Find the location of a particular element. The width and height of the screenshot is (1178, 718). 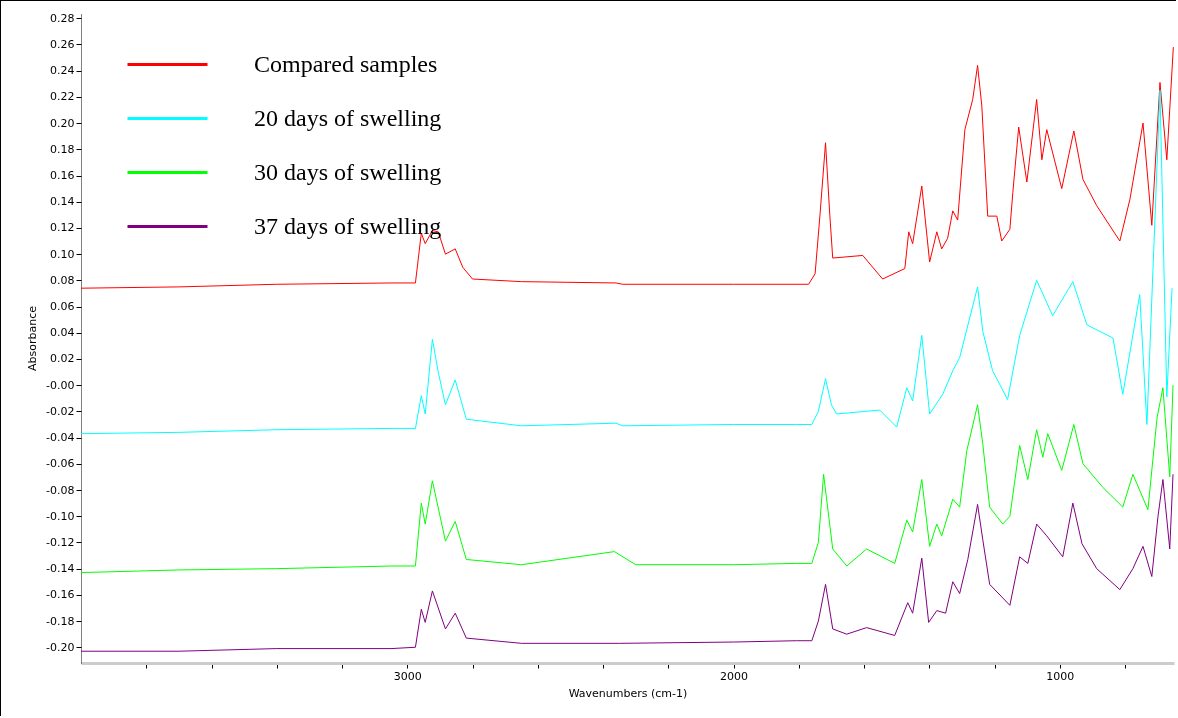

y-tick-label: 0.28 is located at coordinates (62, 18).